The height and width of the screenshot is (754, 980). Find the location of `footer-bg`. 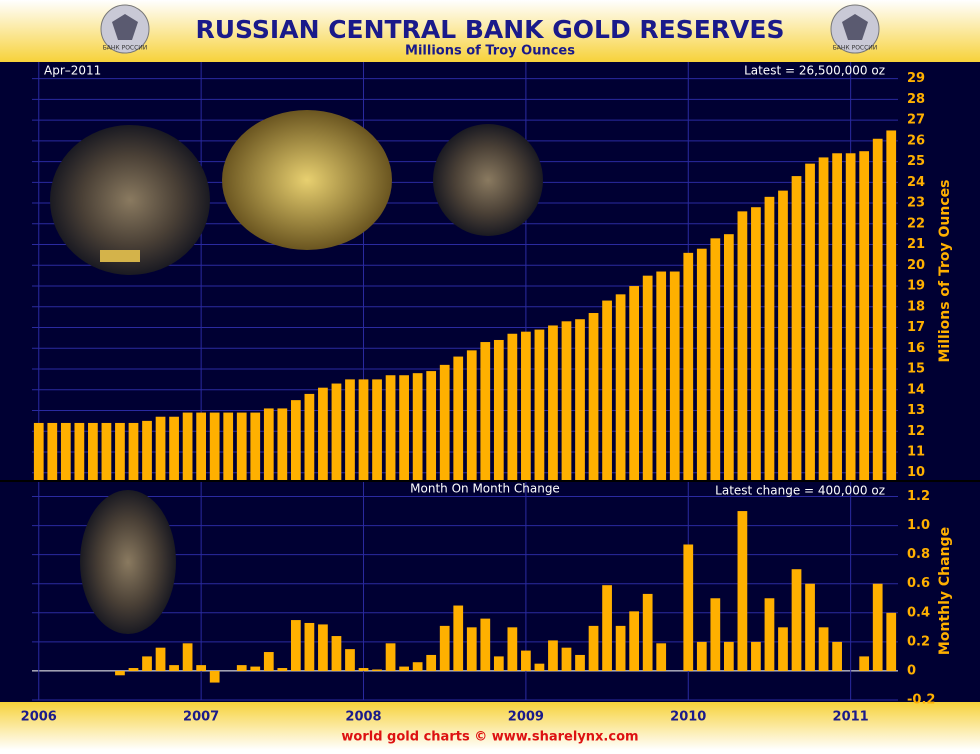

footer-bg is located at coordinates (490, 726).